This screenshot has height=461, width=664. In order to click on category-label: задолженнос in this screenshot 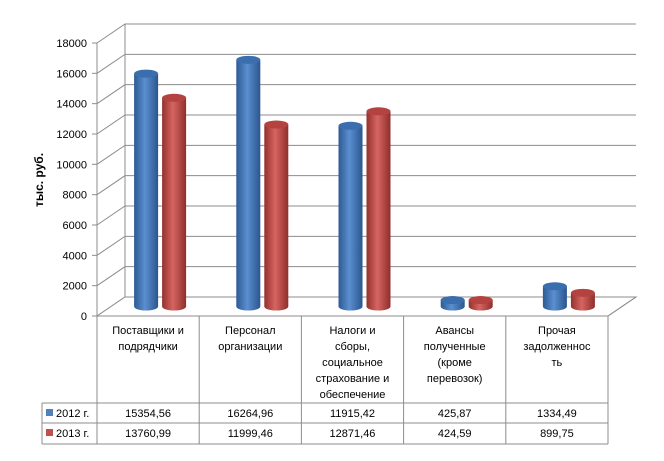, I will do `click(557, 347)`.